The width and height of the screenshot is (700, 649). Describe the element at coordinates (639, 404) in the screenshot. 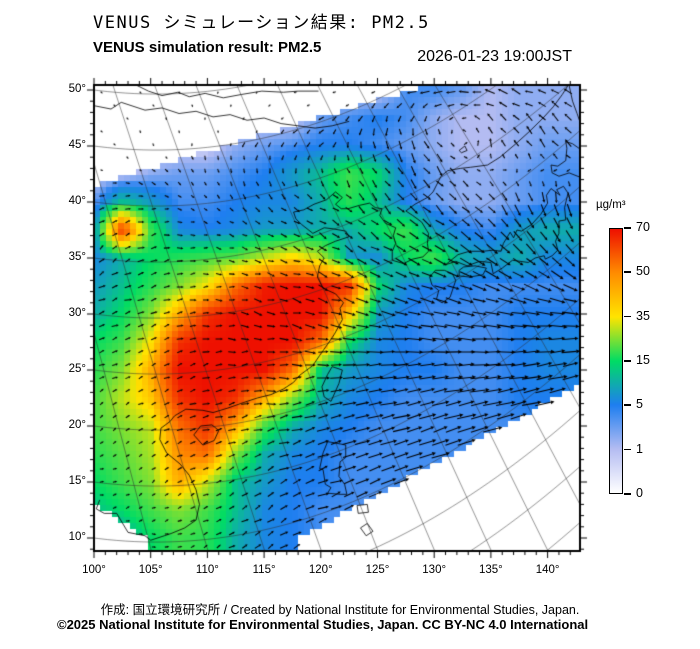

I see `colorbar-label-5: 5` at that location.